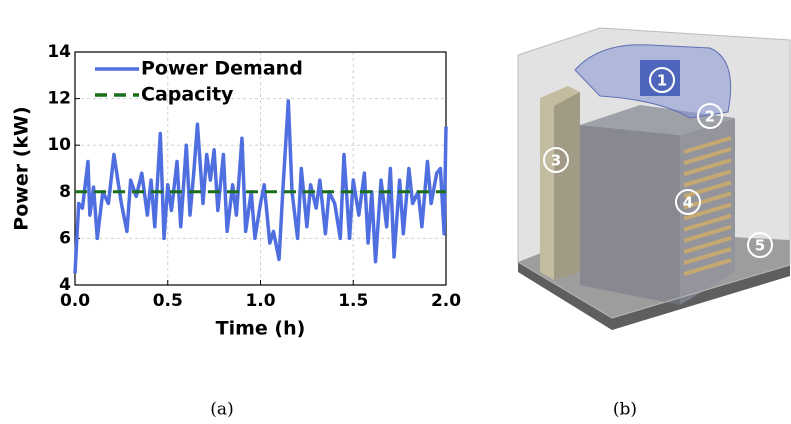  What do you see at coordinates (59, 52) in the screenshot?
I see `y-tick-label: 14` at bounding box center [59, 52].